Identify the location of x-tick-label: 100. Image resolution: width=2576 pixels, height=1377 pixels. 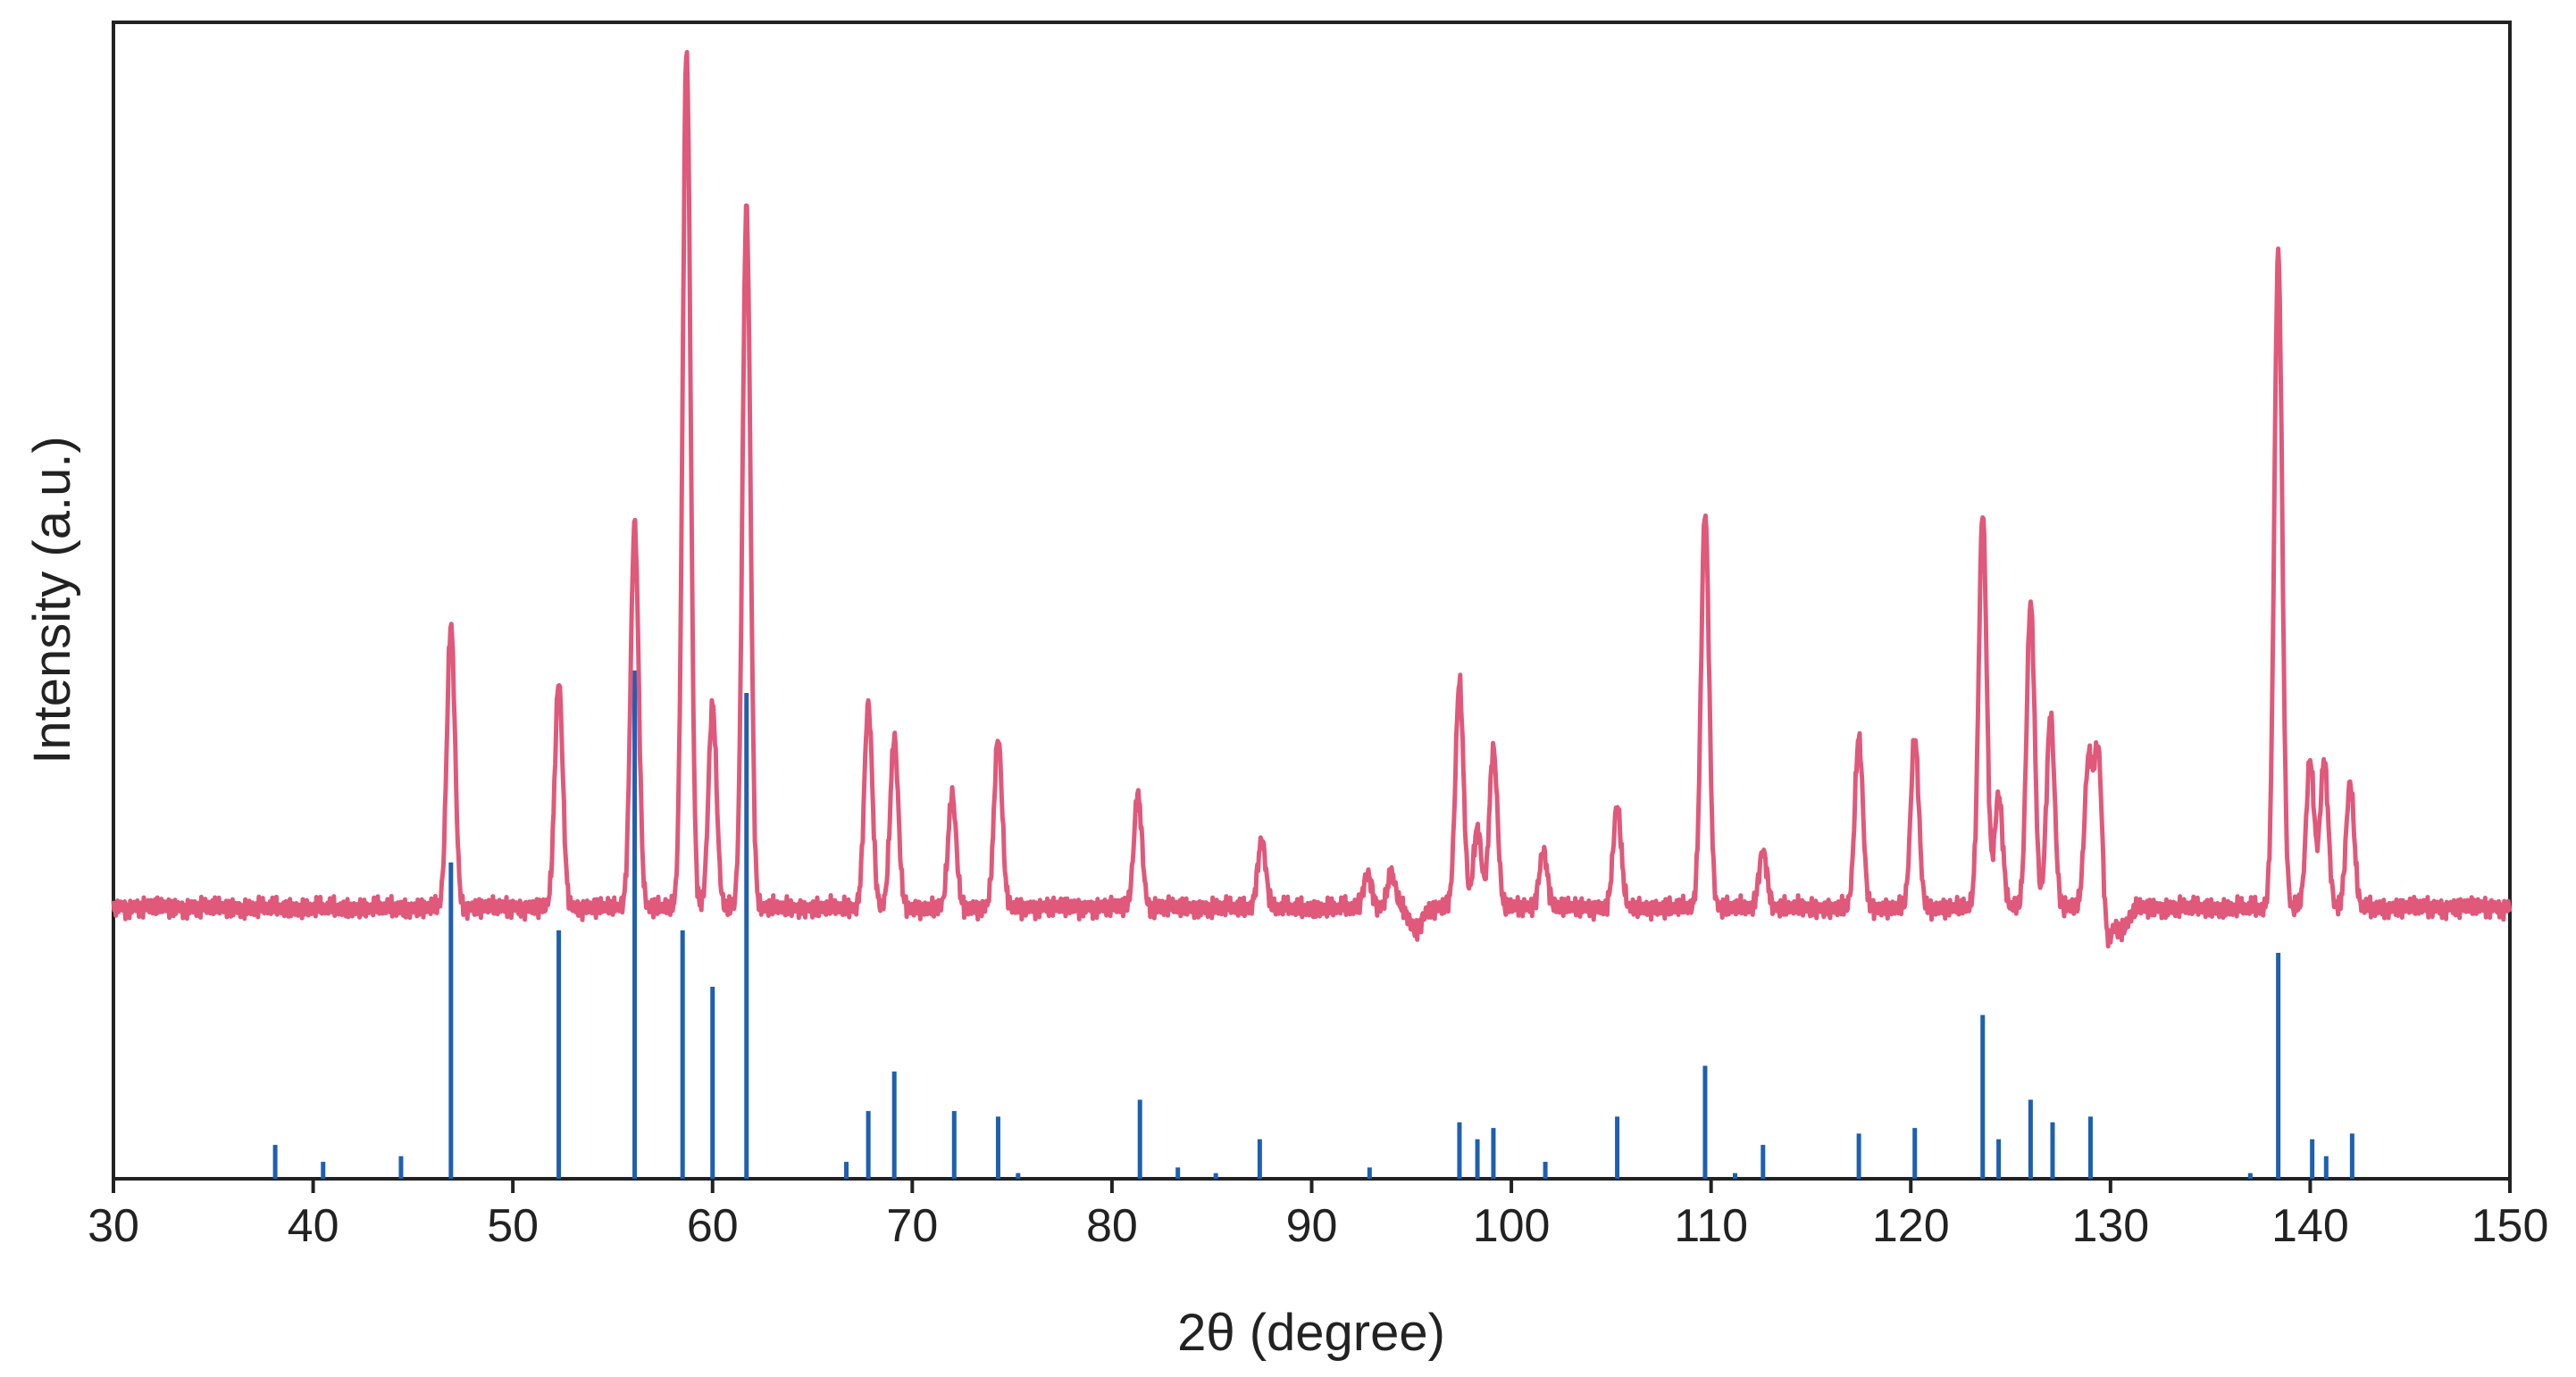
(1512, 1226).